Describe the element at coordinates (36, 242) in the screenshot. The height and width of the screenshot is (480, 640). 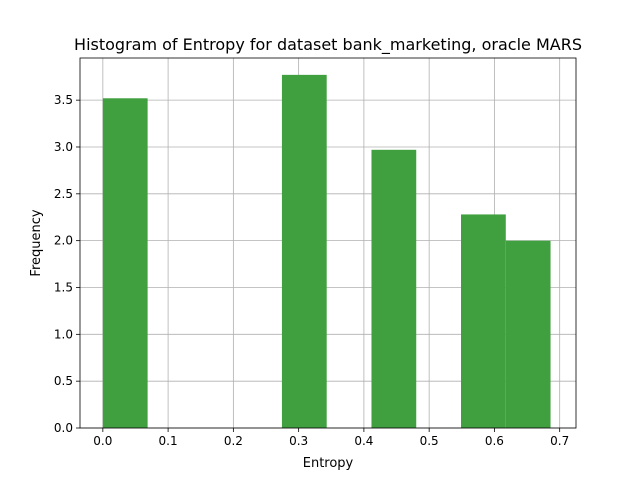
I see `y-axis-label: Frequency` at that location.